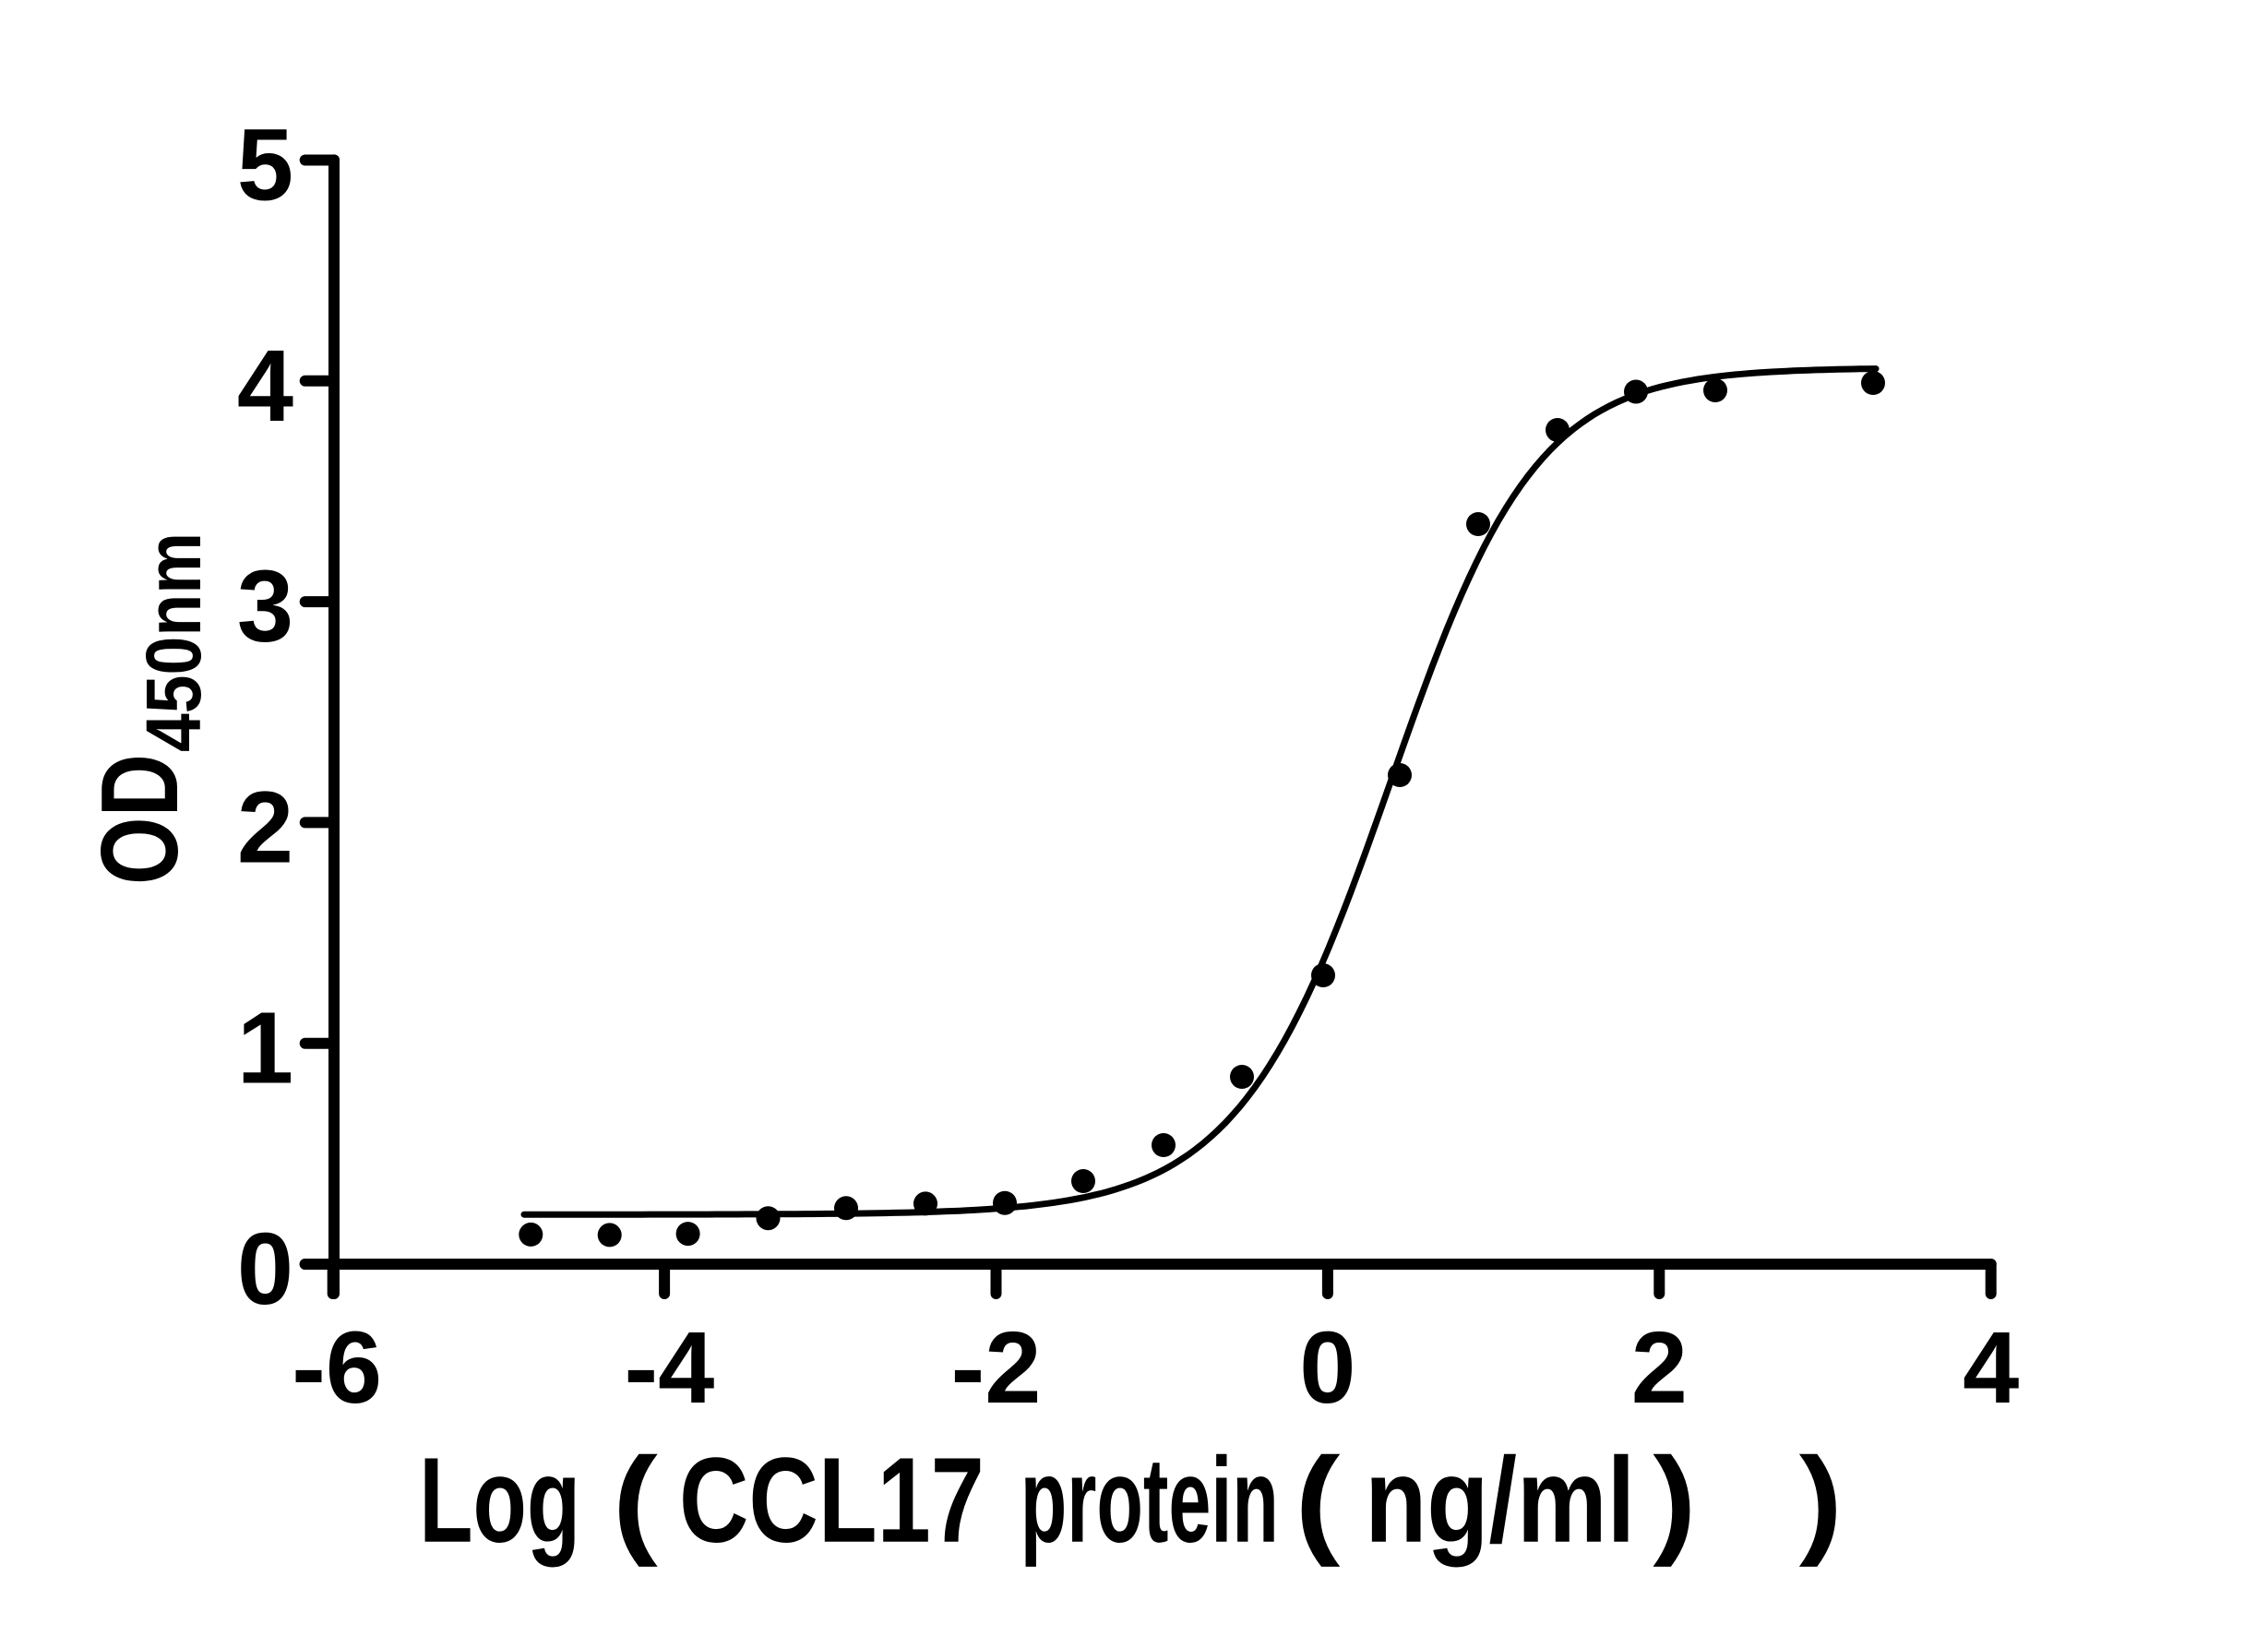 This screenshot has height=1636, width=2268. What do you see at coordinates (265, 606) in the screenshot?
I see `svg-text: 3` at bounding box center [265, 606].